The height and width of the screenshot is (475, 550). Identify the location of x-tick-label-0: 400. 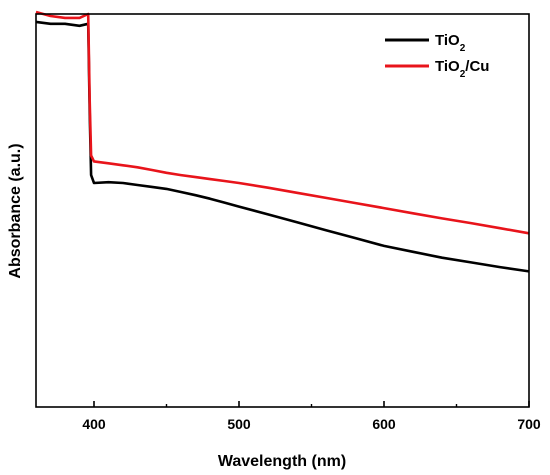
(94, 424).